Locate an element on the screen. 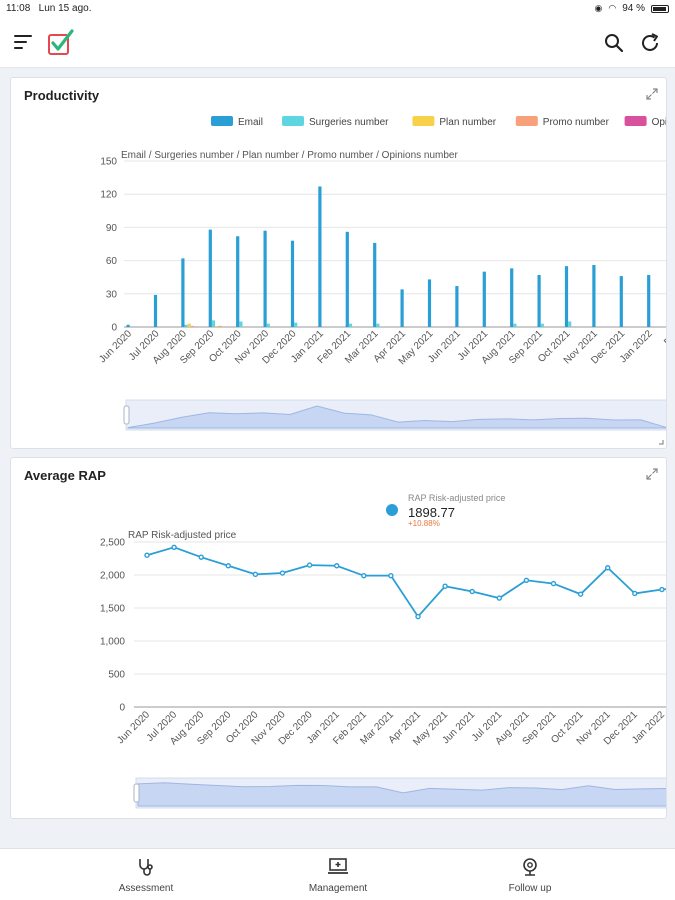  nav-follow-up-label: Follow up is located at coordinates (530, 888).